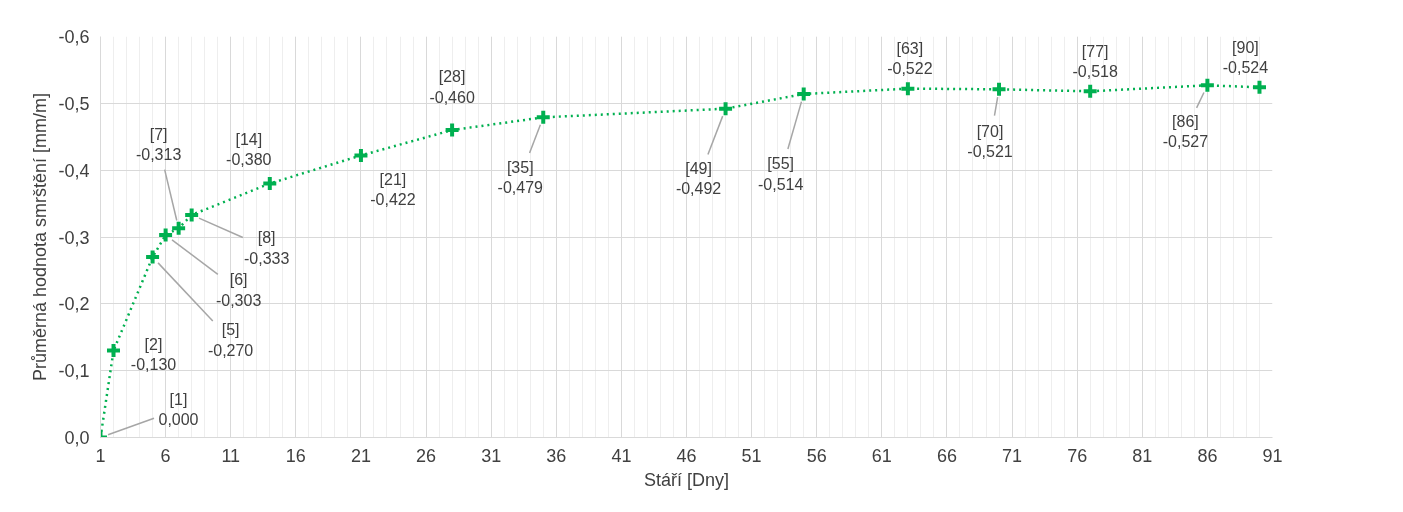  What do you see at coordinates (74, 371) in the screenshot?
I see `y-tick-label: -0,1` at bounding box center [74, 371].